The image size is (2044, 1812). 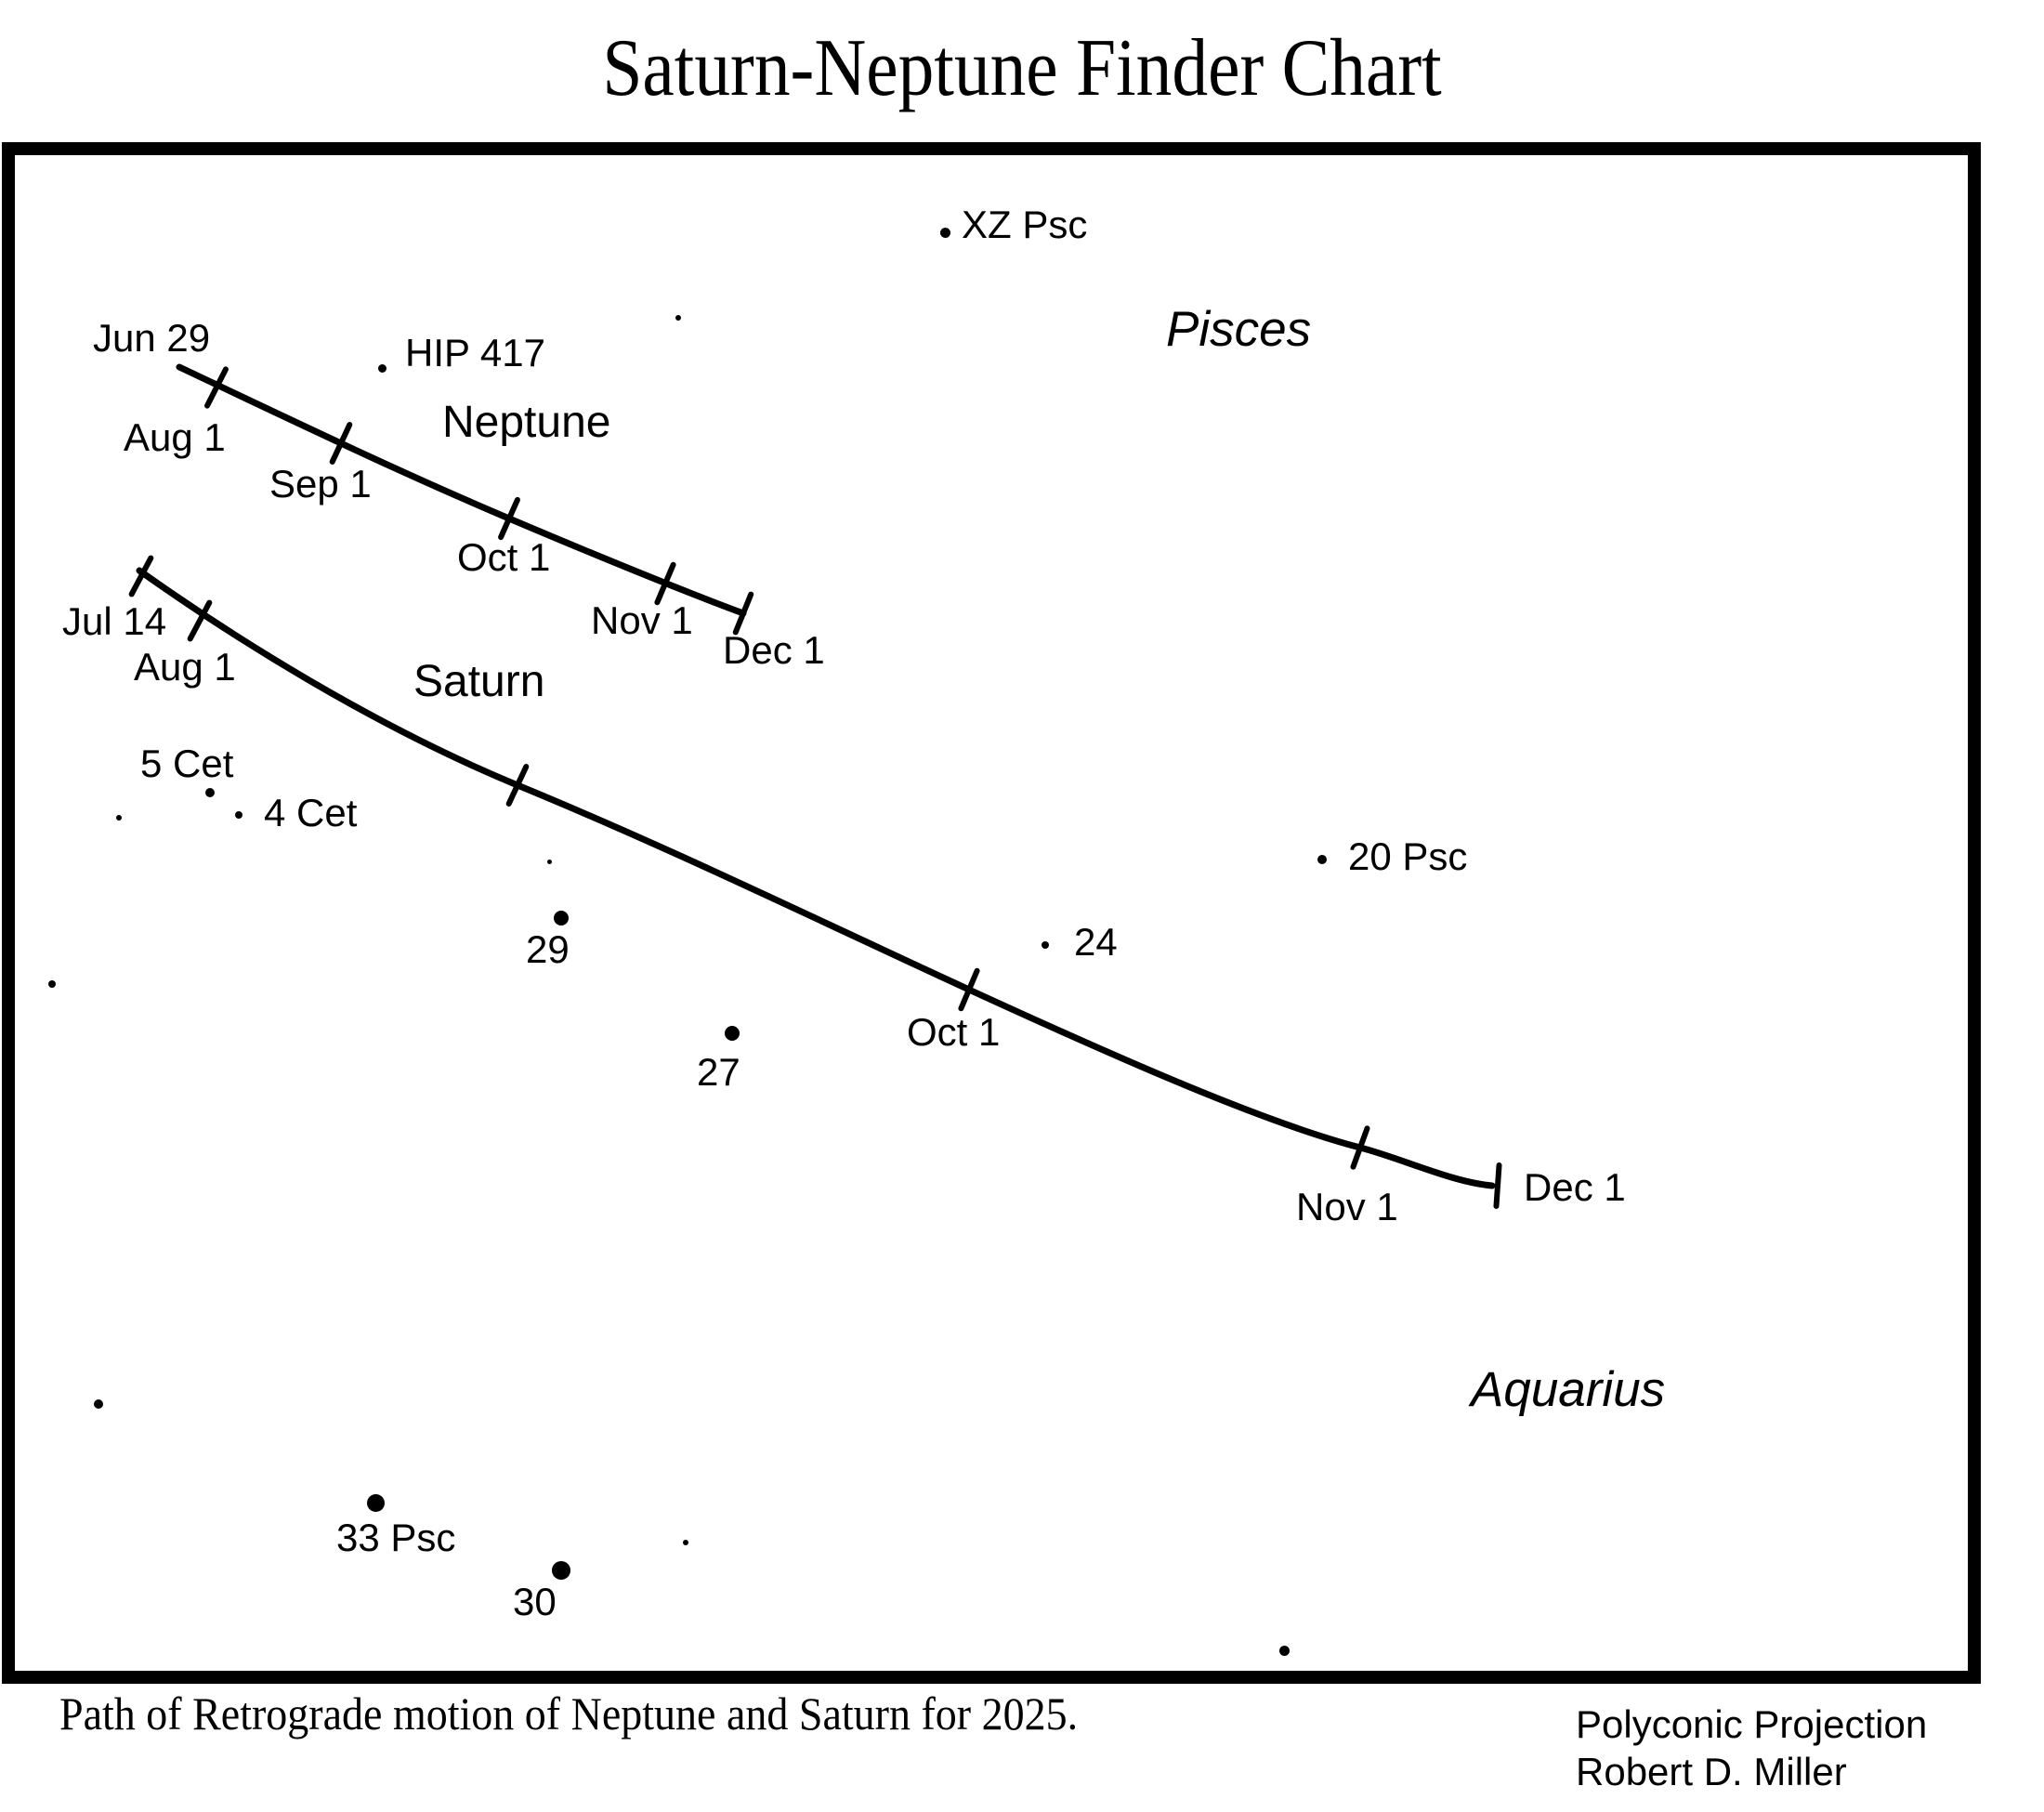 I want to click on credit-projection: Polyconic Projection, so click(x=1752, y=1724).